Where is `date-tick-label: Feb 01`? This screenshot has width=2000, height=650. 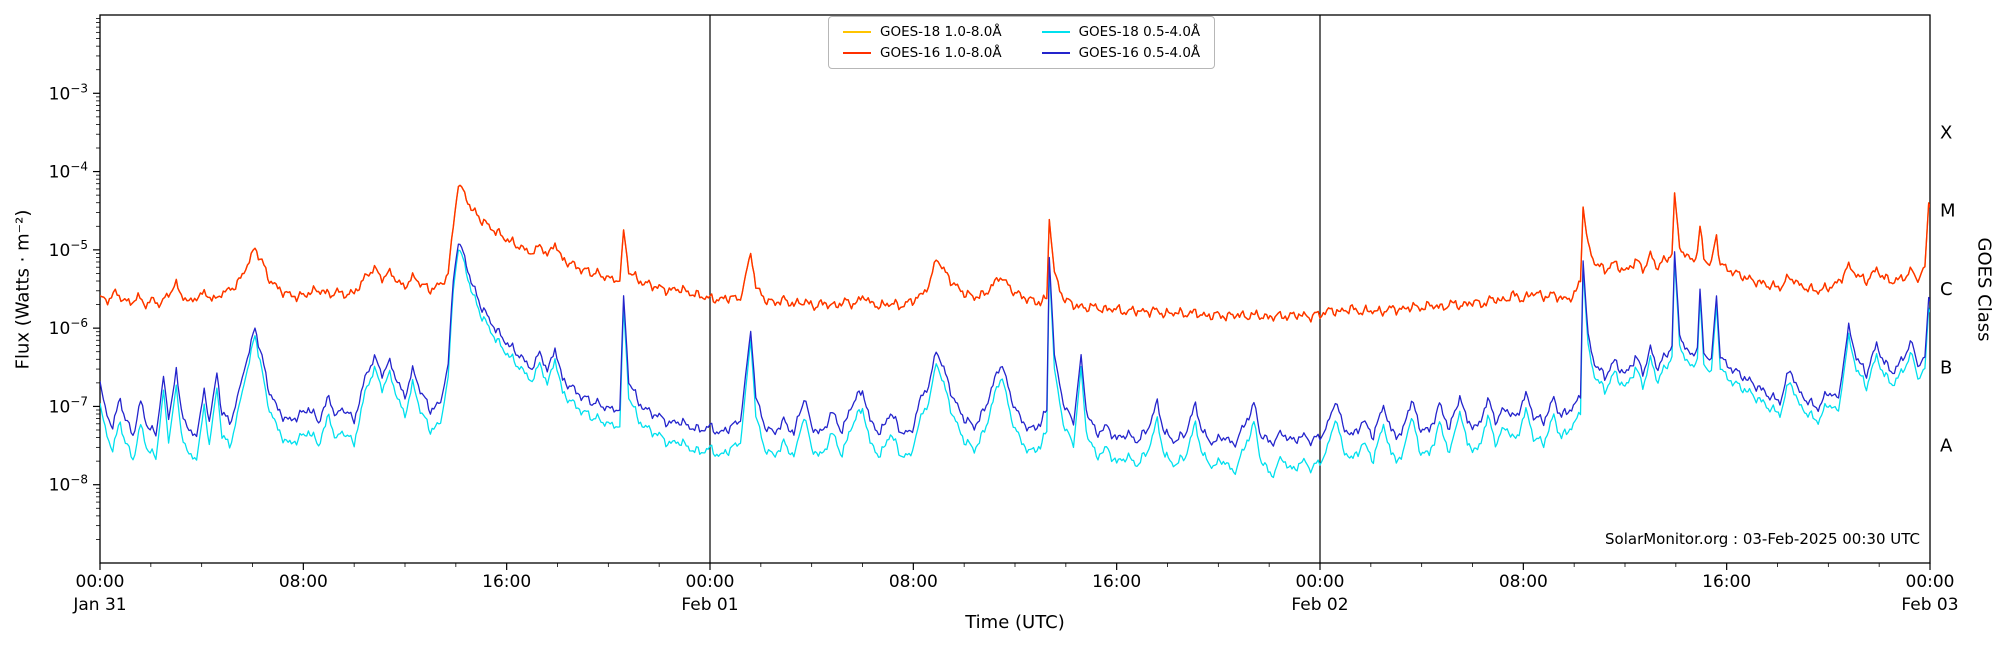
date-tick-label: Feb 01 is located at coordinates (709, 605).